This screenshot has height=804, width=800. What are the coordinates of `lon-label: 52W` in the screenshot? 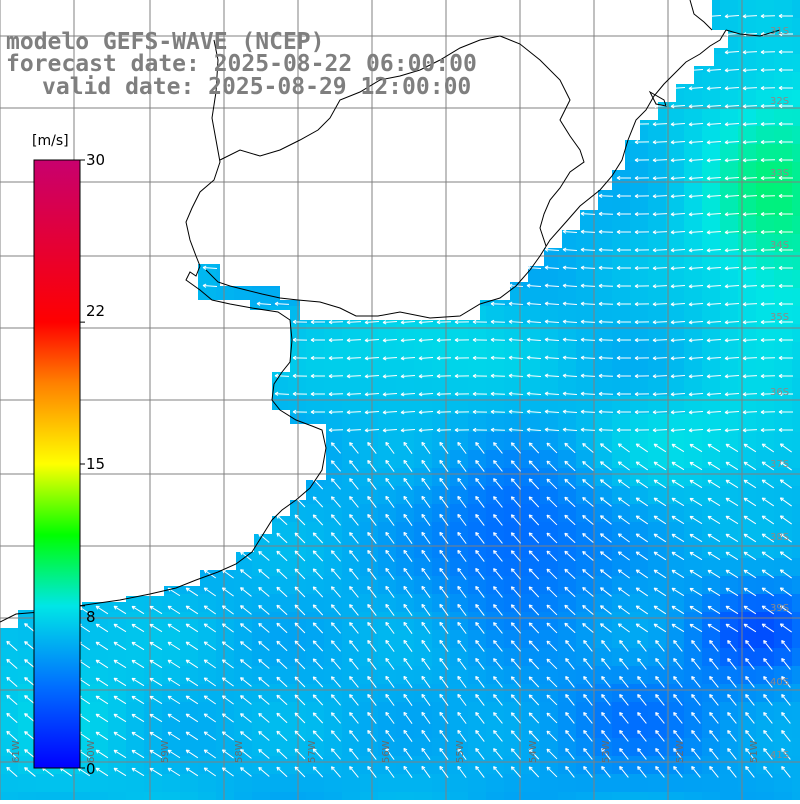 It's located at (680, 751).